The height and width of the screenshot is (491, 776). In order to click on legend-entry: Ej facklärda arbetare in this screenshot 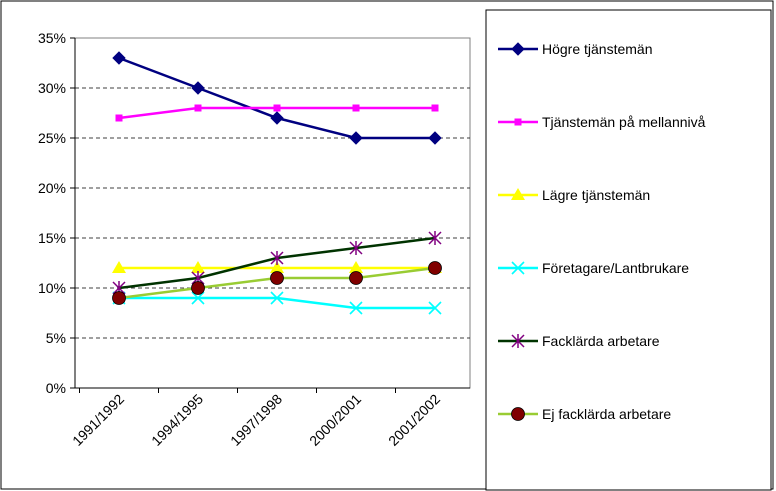, I will do `click(584, 414)`.